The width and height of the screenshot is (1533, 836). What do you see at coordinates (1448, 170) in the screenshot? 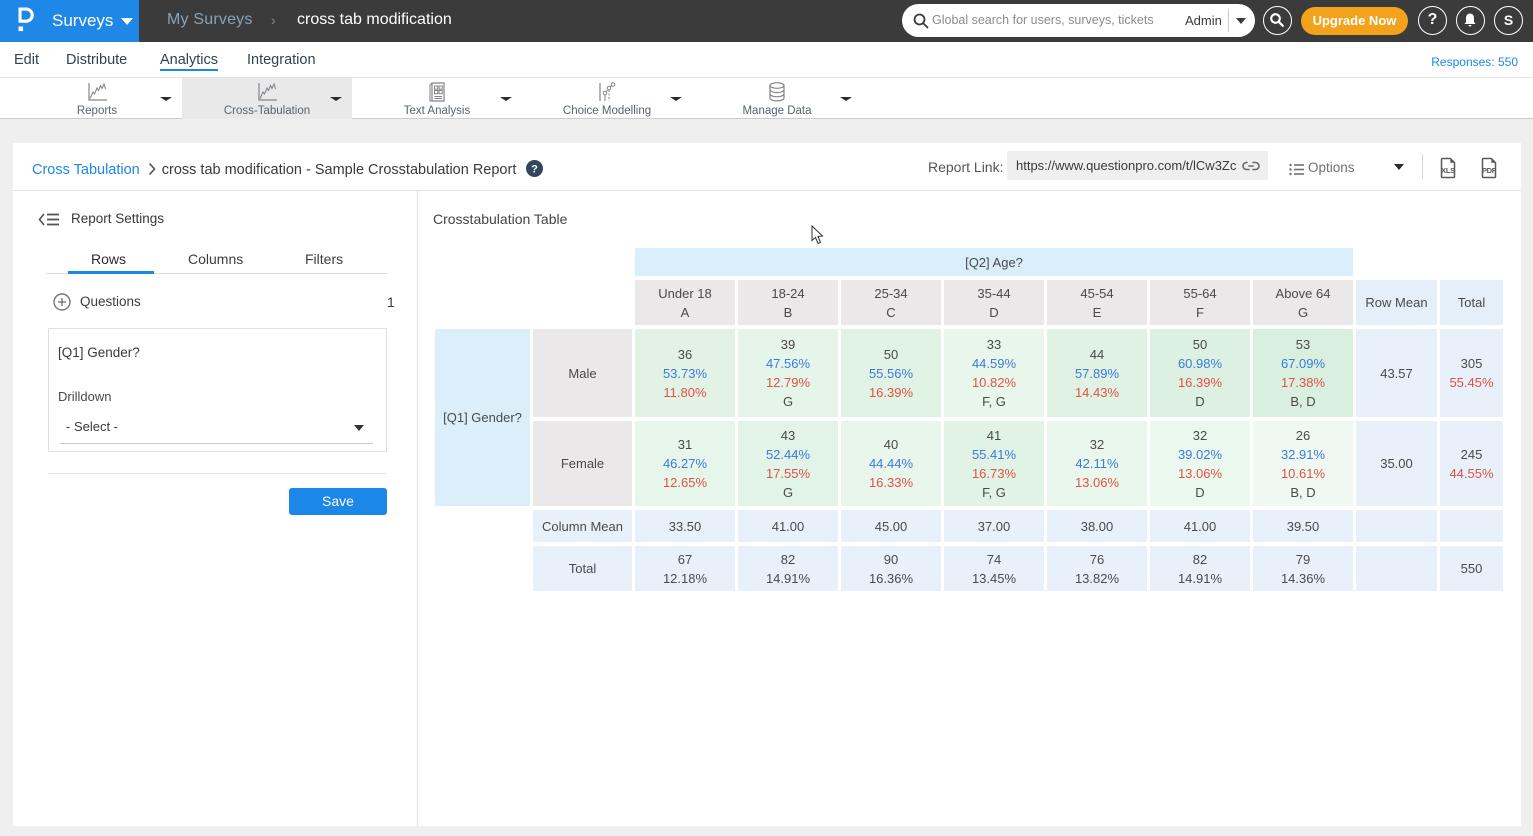
I see `svg-text: XLS` at bounding box center [1448, 170].